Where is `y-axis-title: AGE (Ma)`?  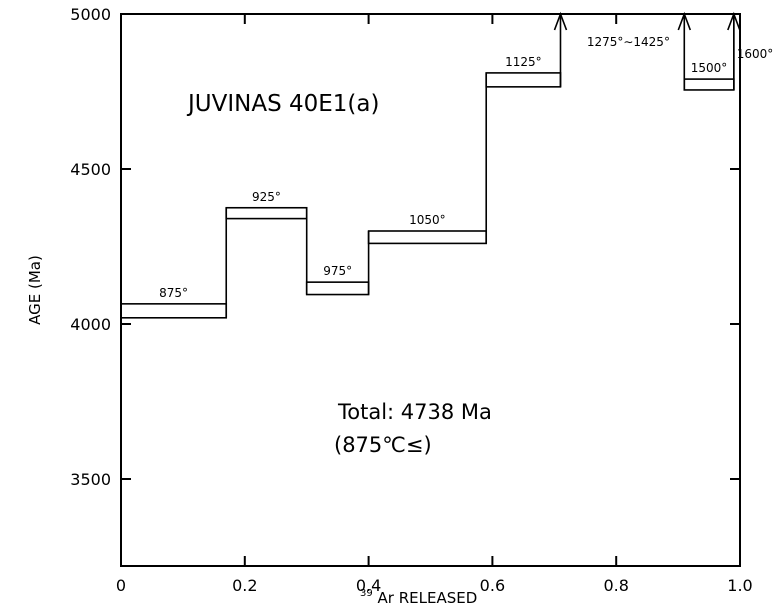 y-axis-title: AGE (Ma) is located at coordinates (35, 290).